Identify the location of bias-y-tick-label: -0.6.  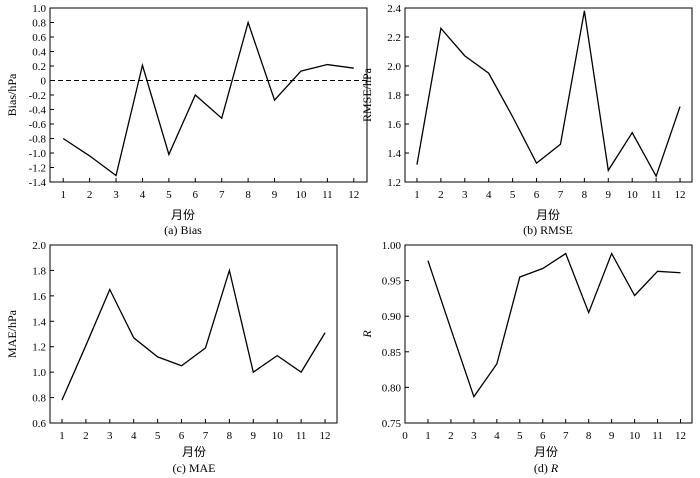
(38, 125).